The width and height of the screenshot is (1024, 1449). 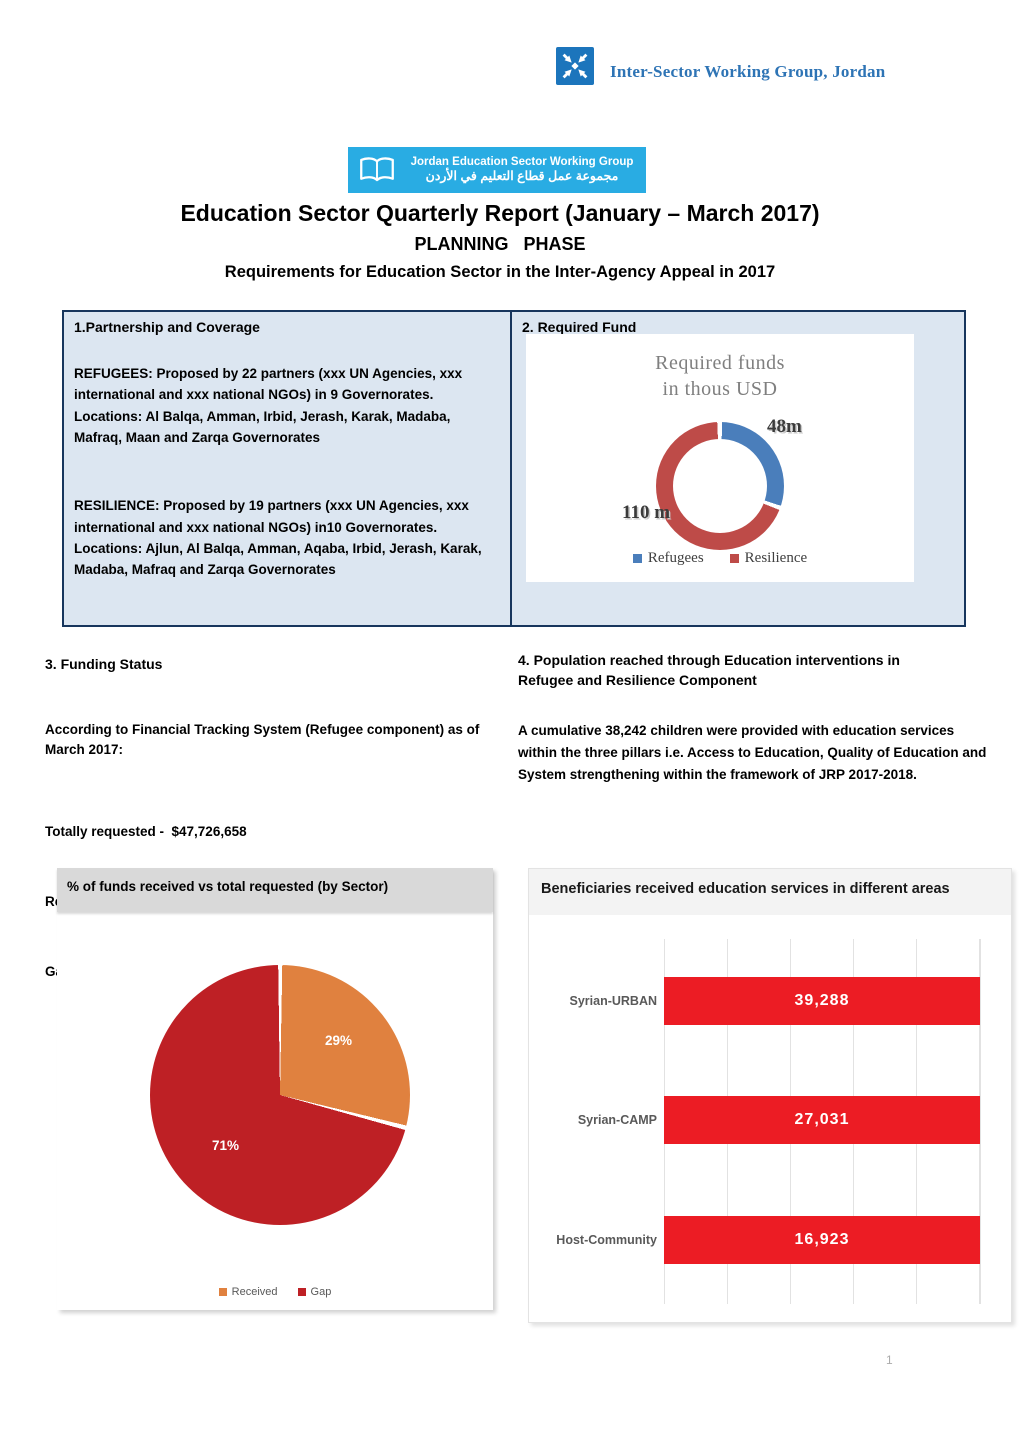 I want to click on banner-title-ar: مجموعة عمل قطاع التعليم في الأردن, so click(x=522, y=176).